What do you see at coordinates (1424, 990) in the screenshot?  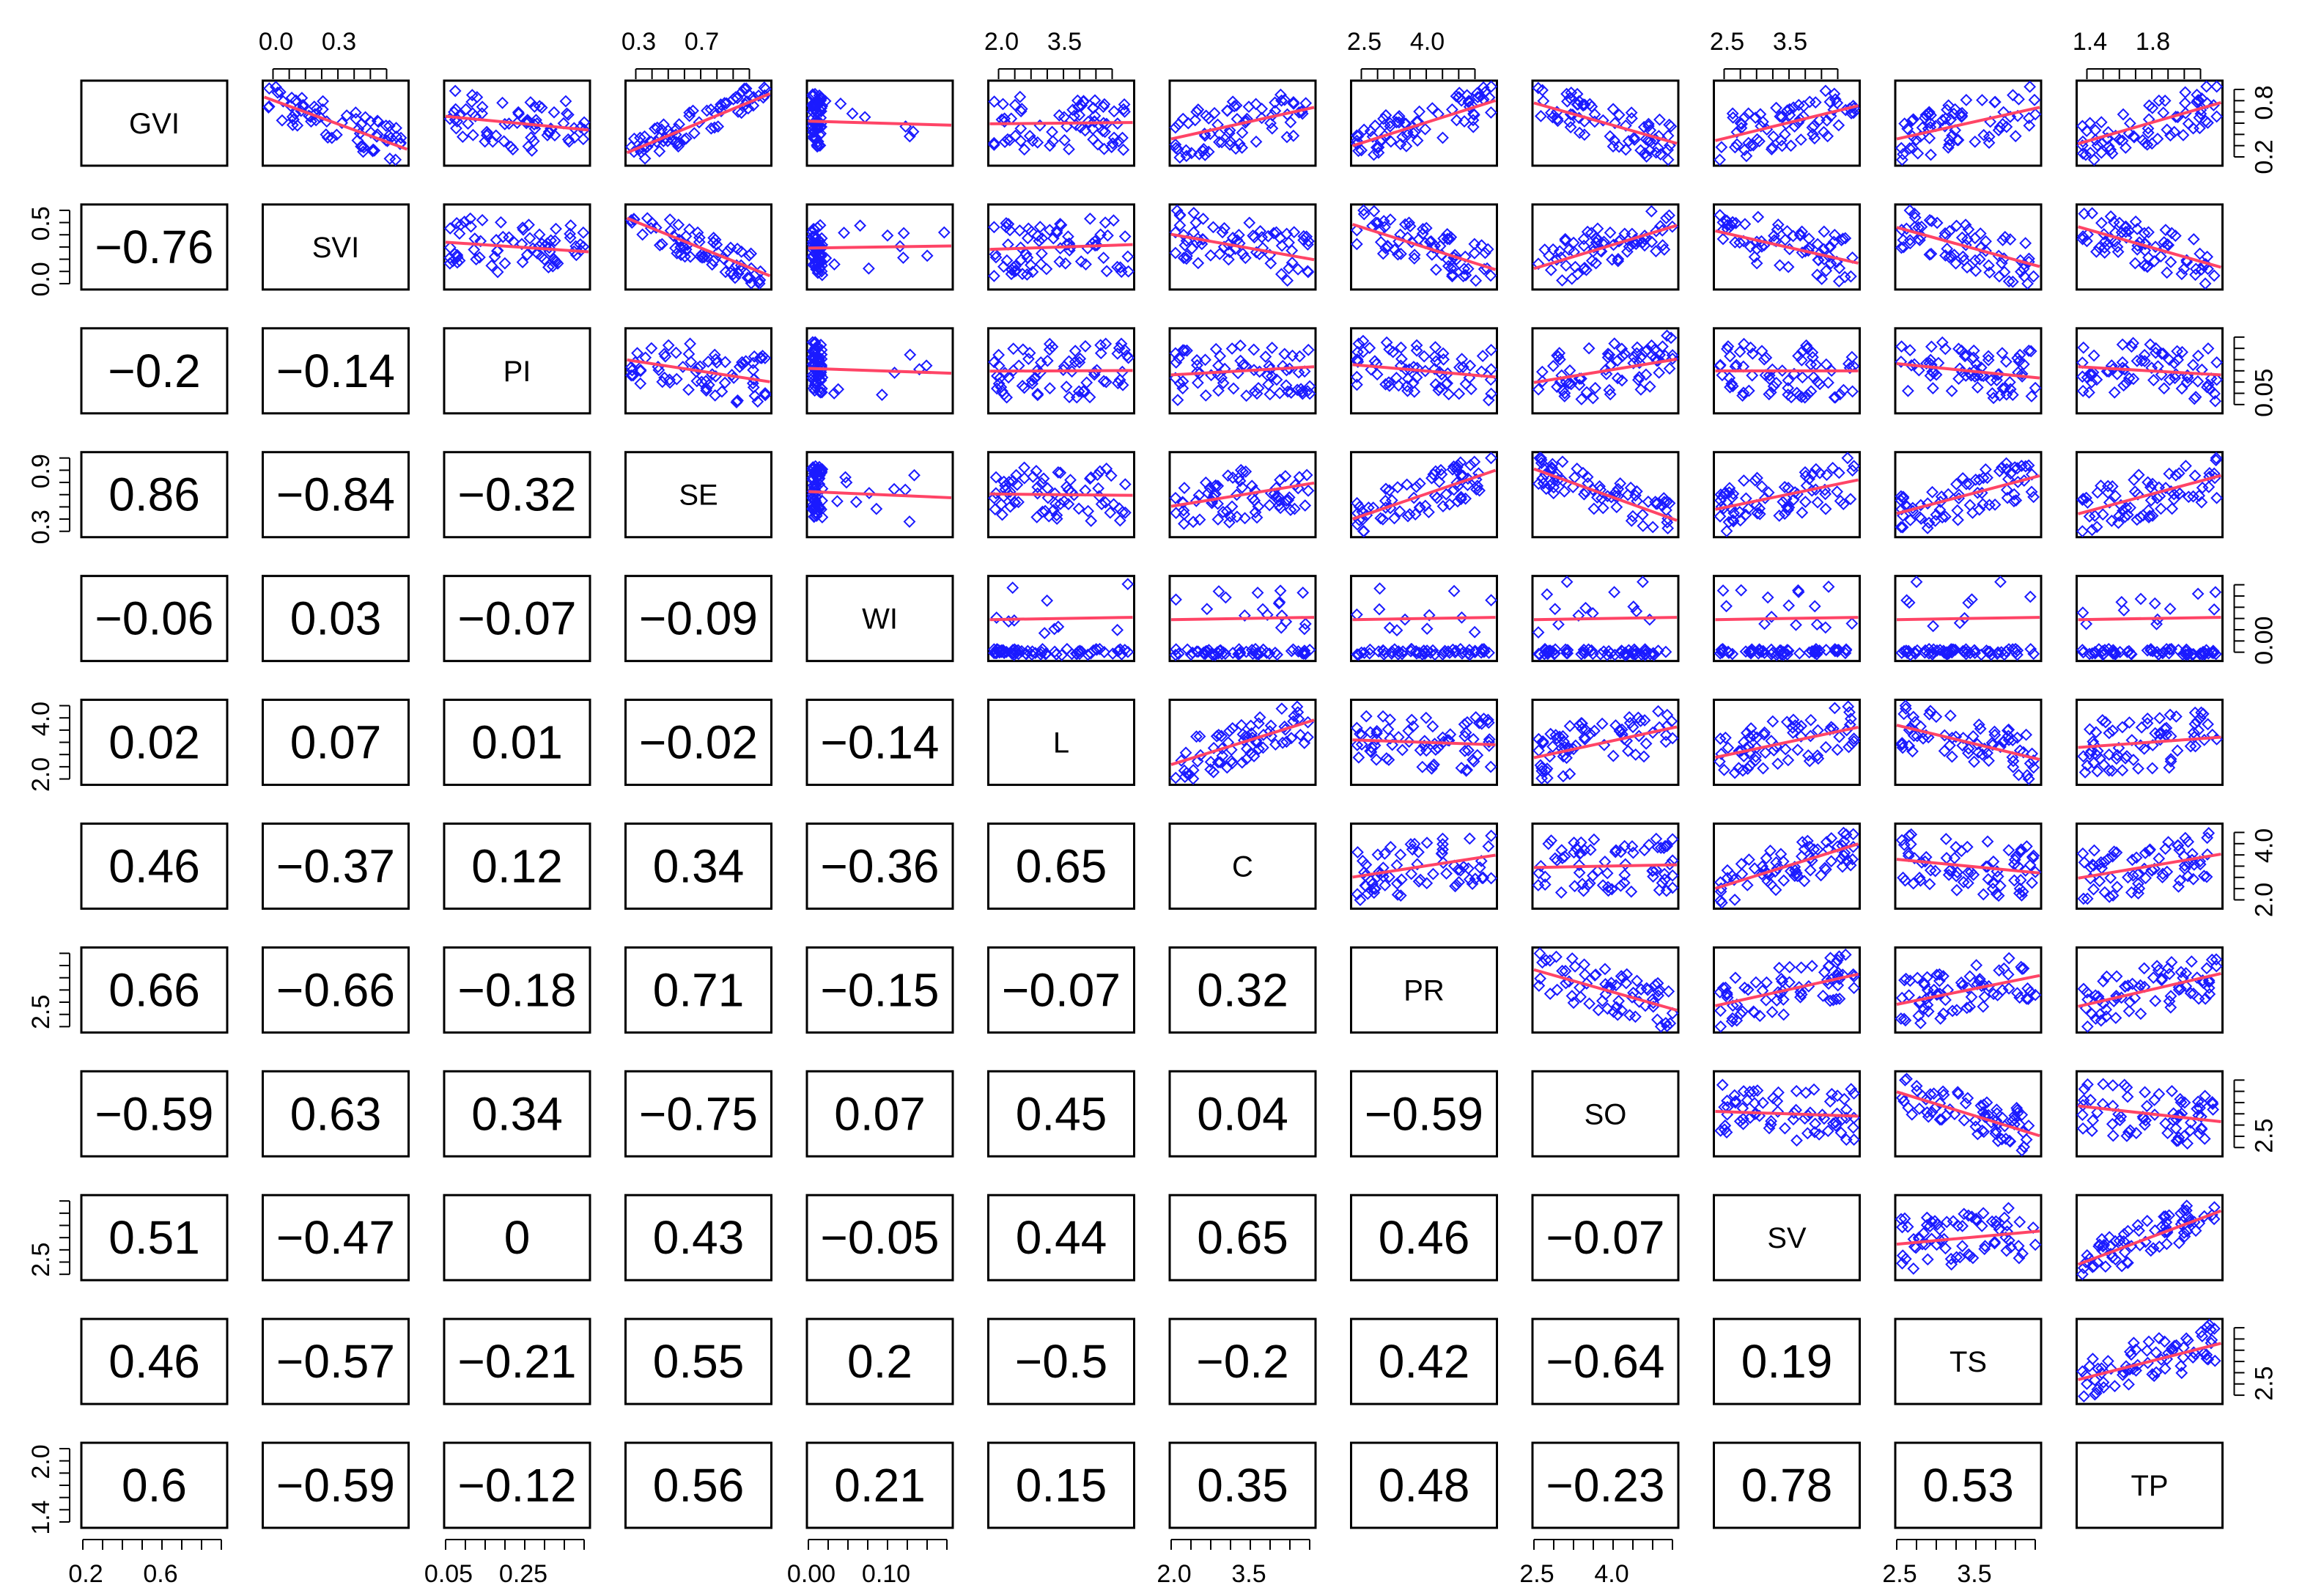 I see `panel-PR-PR: PR` at bounding box center [1424, 990].